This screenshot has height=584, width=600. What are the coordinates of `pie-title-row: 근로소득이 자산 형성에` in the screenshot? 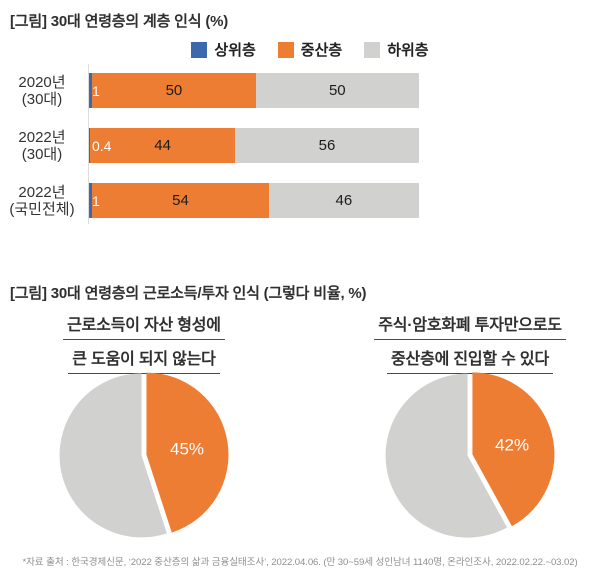 It's located at (144, 328).